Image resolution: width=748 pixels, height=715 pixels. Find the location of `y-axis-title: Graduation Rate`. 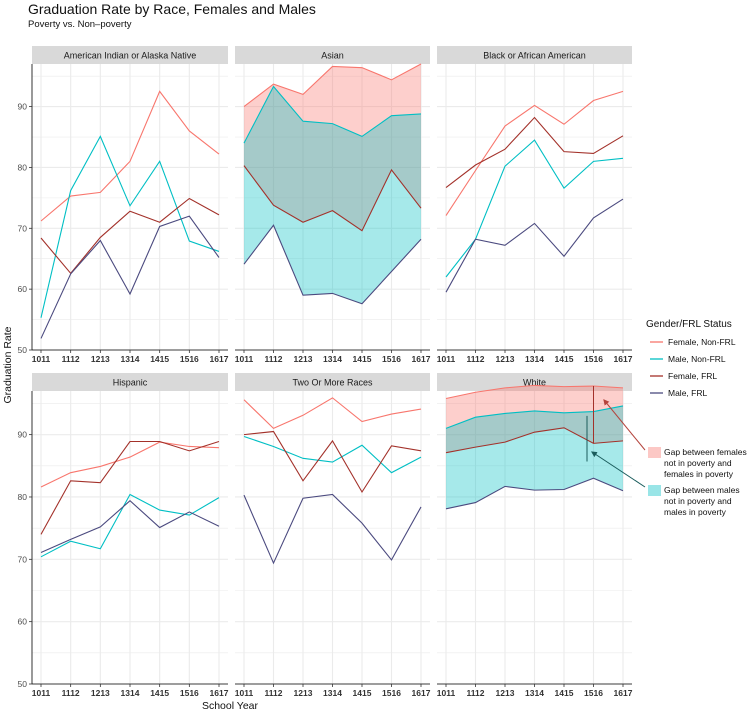

y-axis-title: Graduation Rate is located at coordinates (8, 364).